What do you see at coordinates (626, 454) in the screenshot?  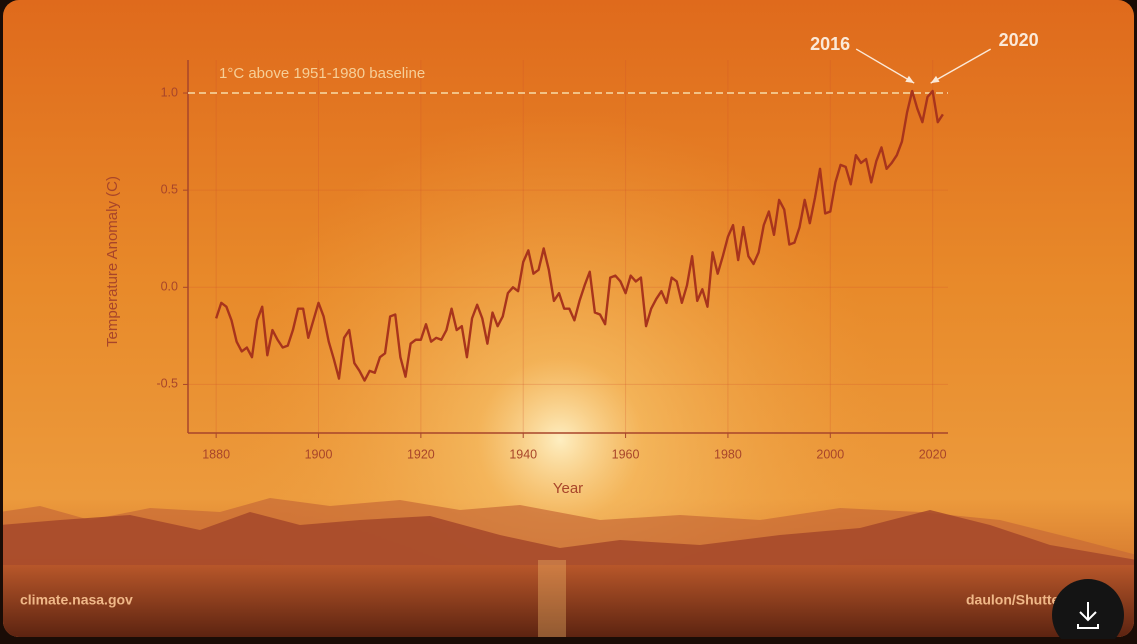 I see `x-tick-label: 1960` at bounding box center [626, 454].